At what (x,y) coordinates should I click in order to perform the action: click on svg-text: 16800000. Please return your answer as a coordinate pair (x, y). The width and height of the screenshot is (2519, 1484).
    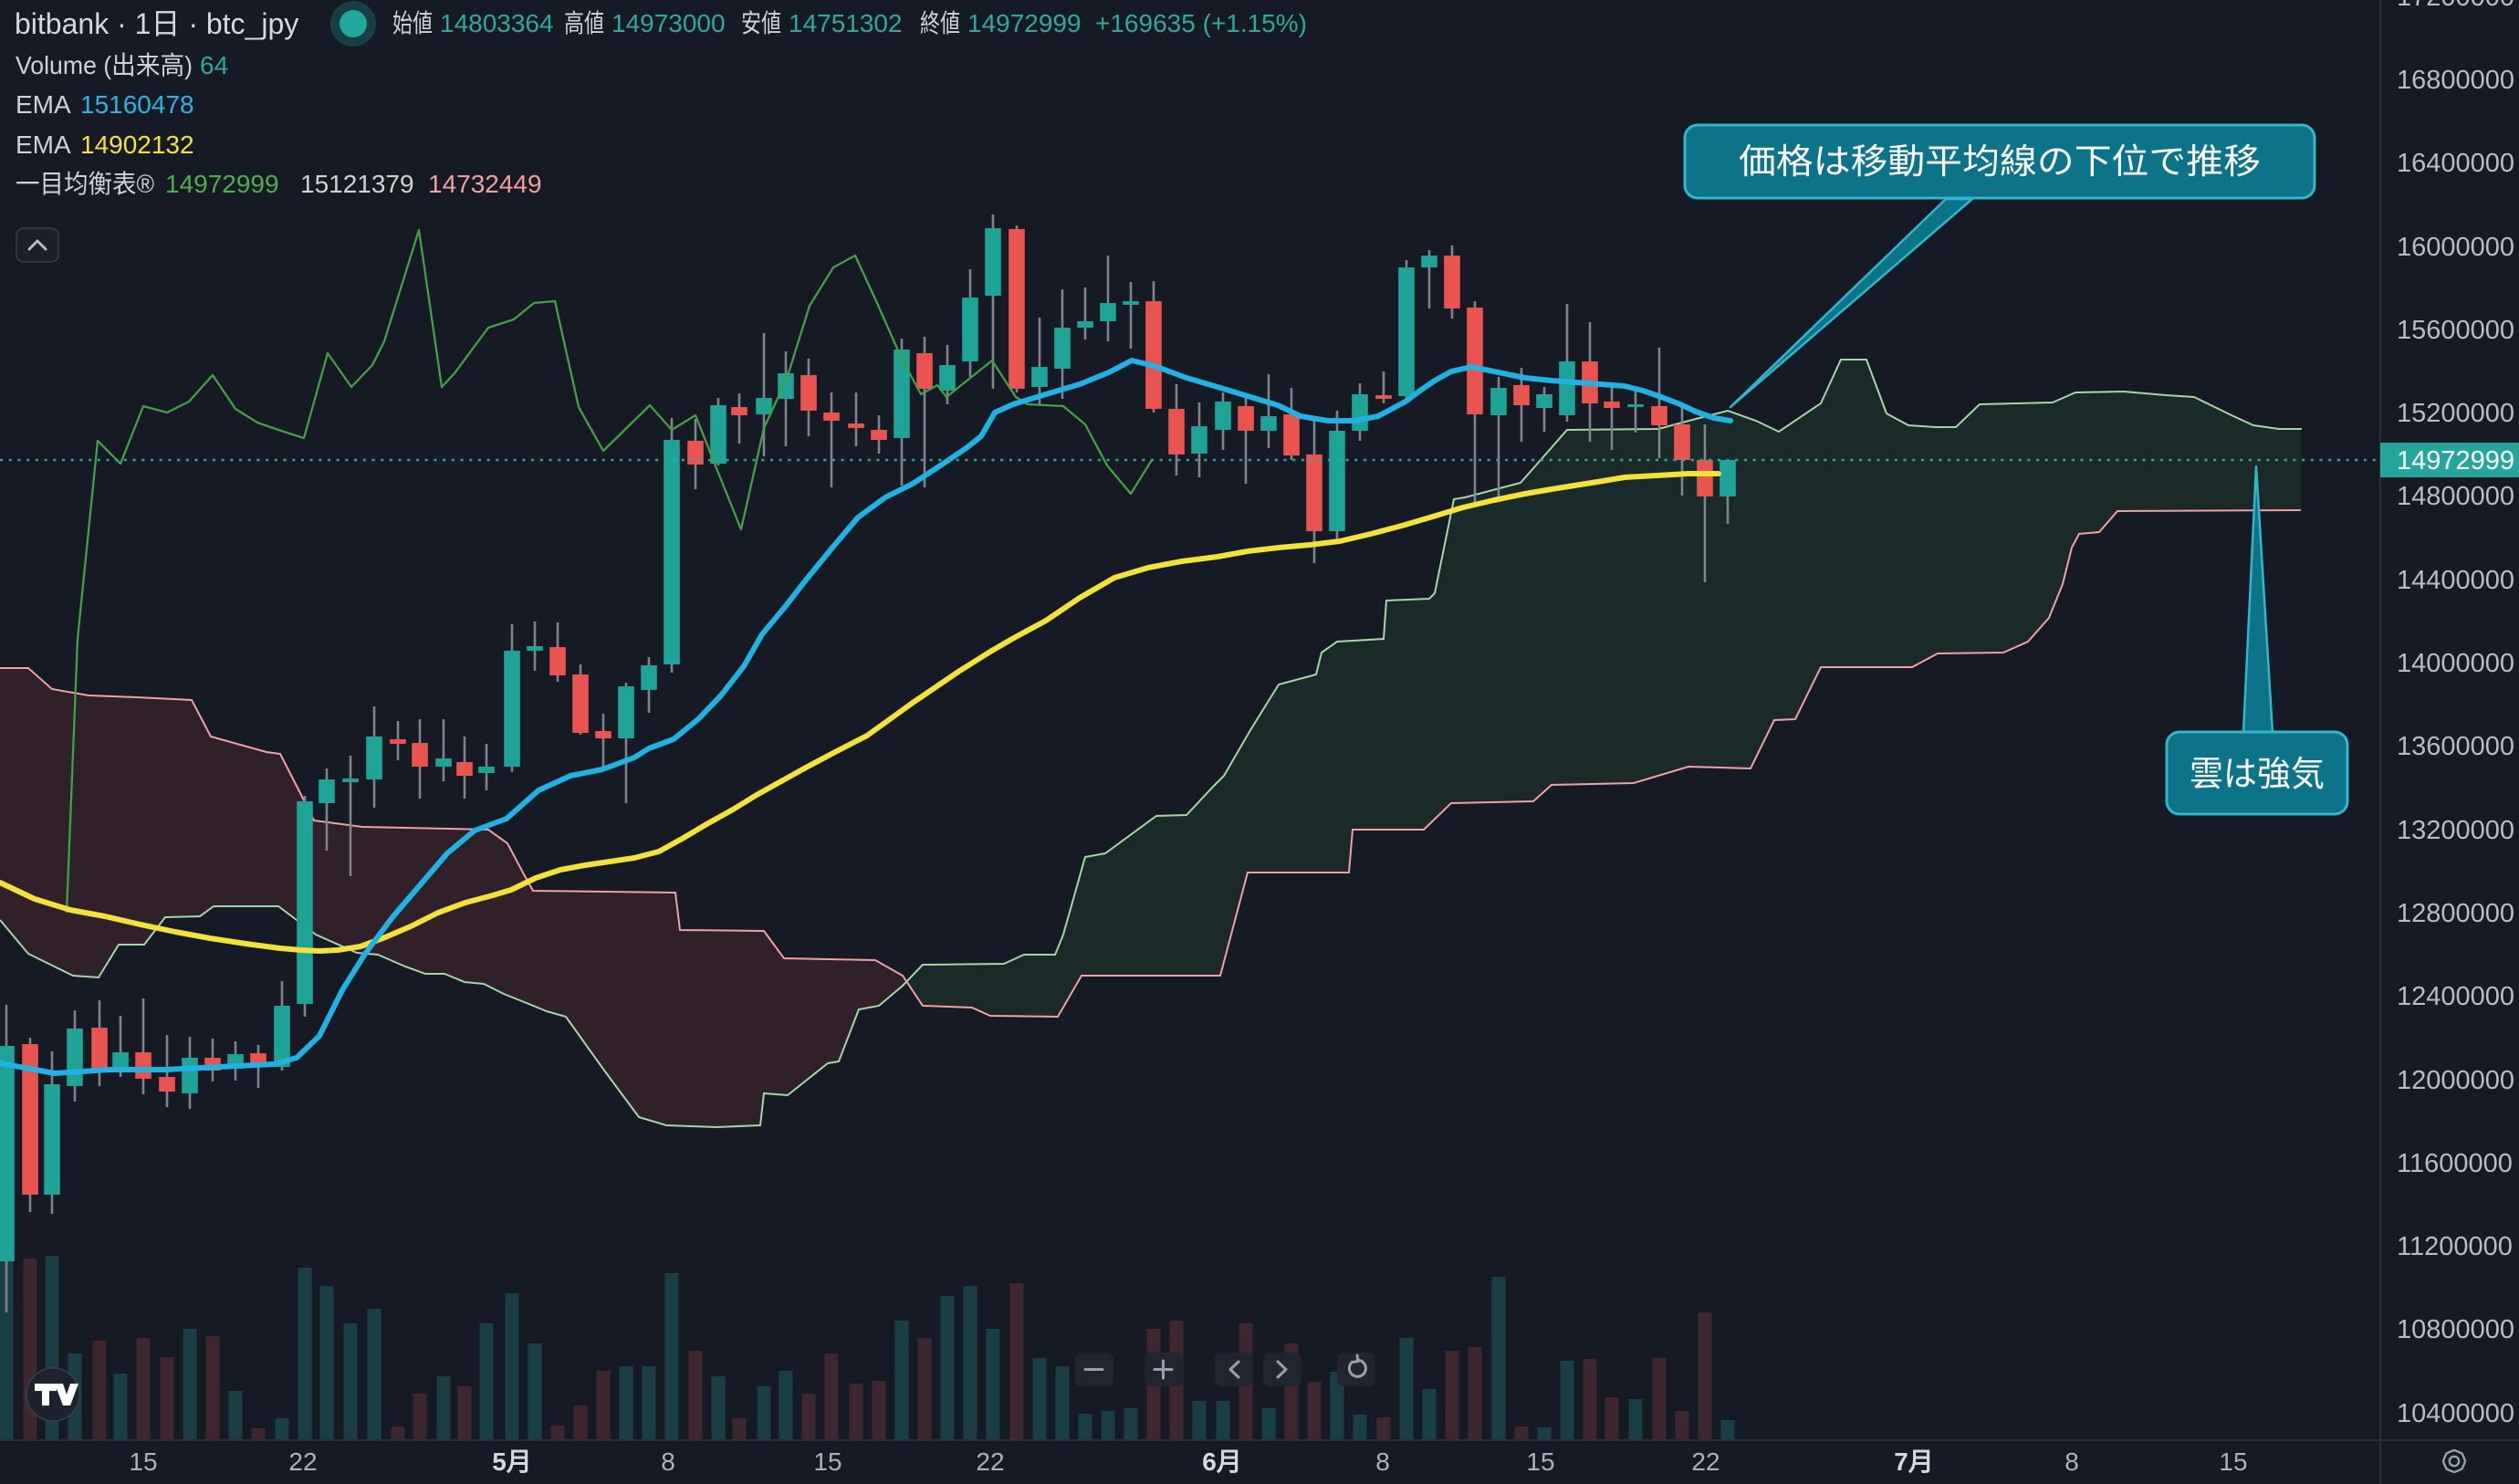
    Looking at the image, I should click on (2455, 80).